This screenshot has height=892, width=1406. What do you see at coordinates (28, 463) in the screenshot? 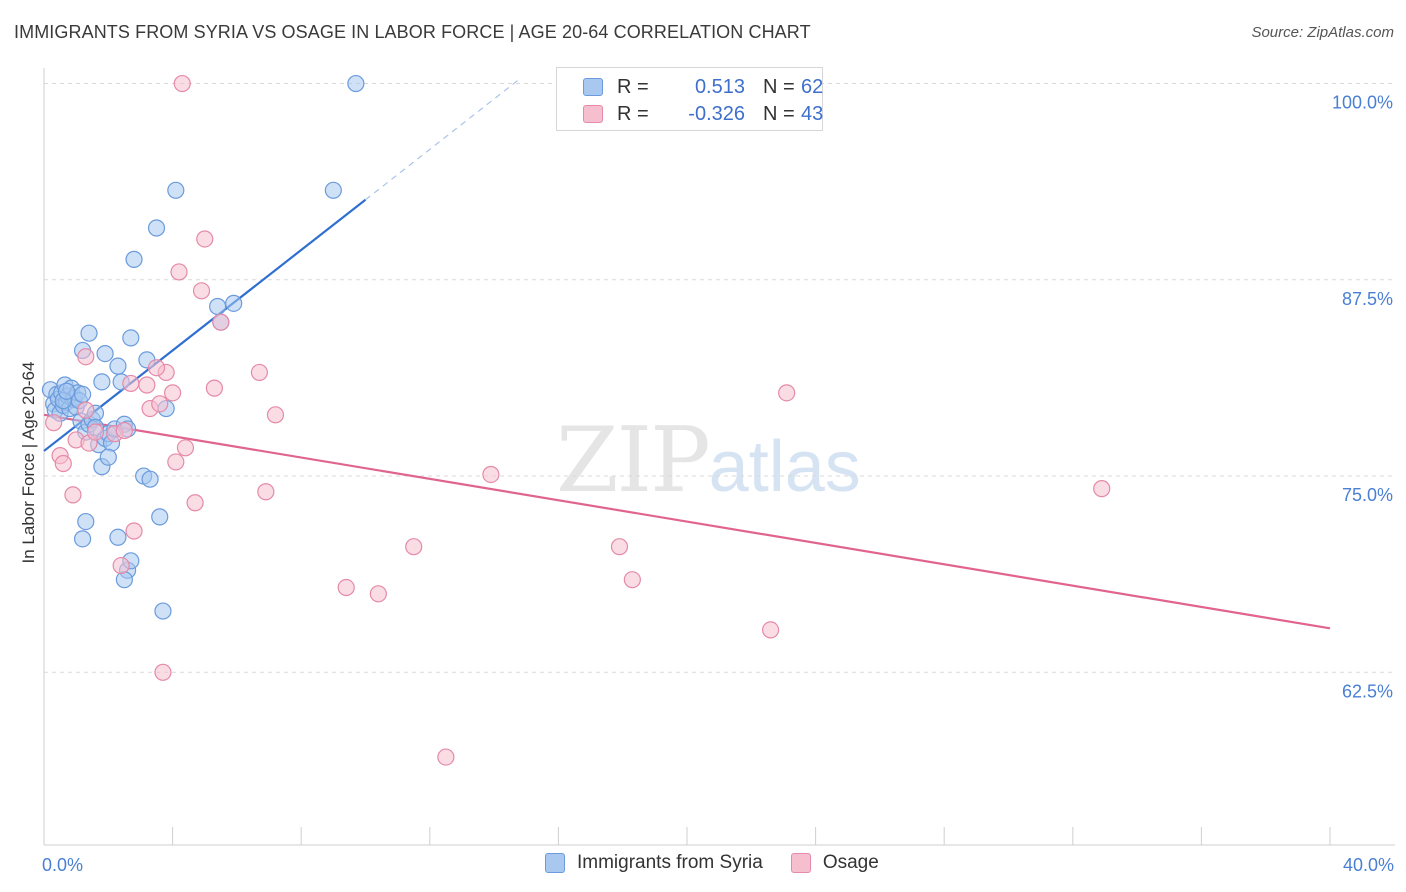
I see `y-axis-label: In Labor Force | Age 20-64` at bounding box center [28, 463].